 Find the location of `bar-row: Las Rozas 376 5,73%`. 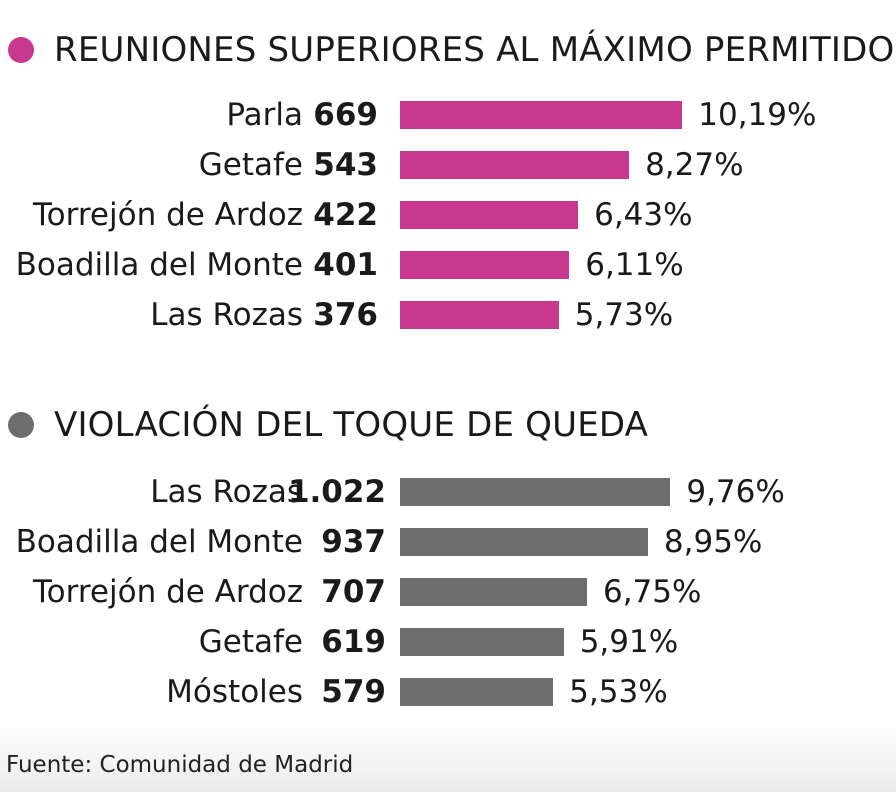

bar-row: Las Rozas 376 5,73% is located at coordinates (448, 315).